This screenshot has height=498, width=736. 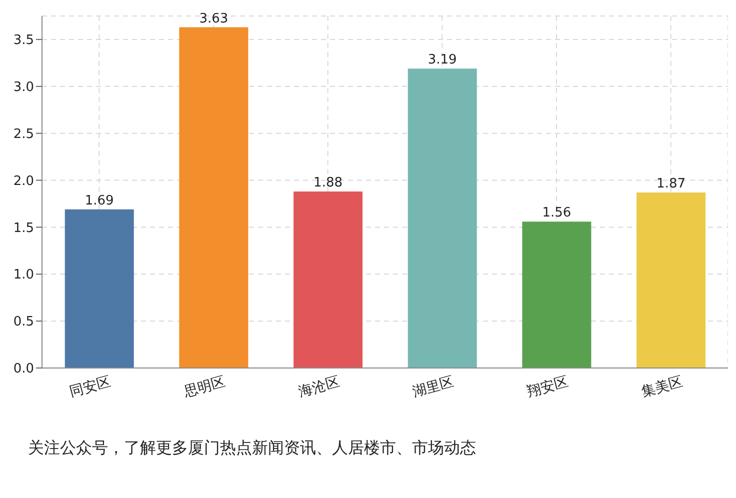 I want to click on data-label: 3.19, so click(x=442, y=60).